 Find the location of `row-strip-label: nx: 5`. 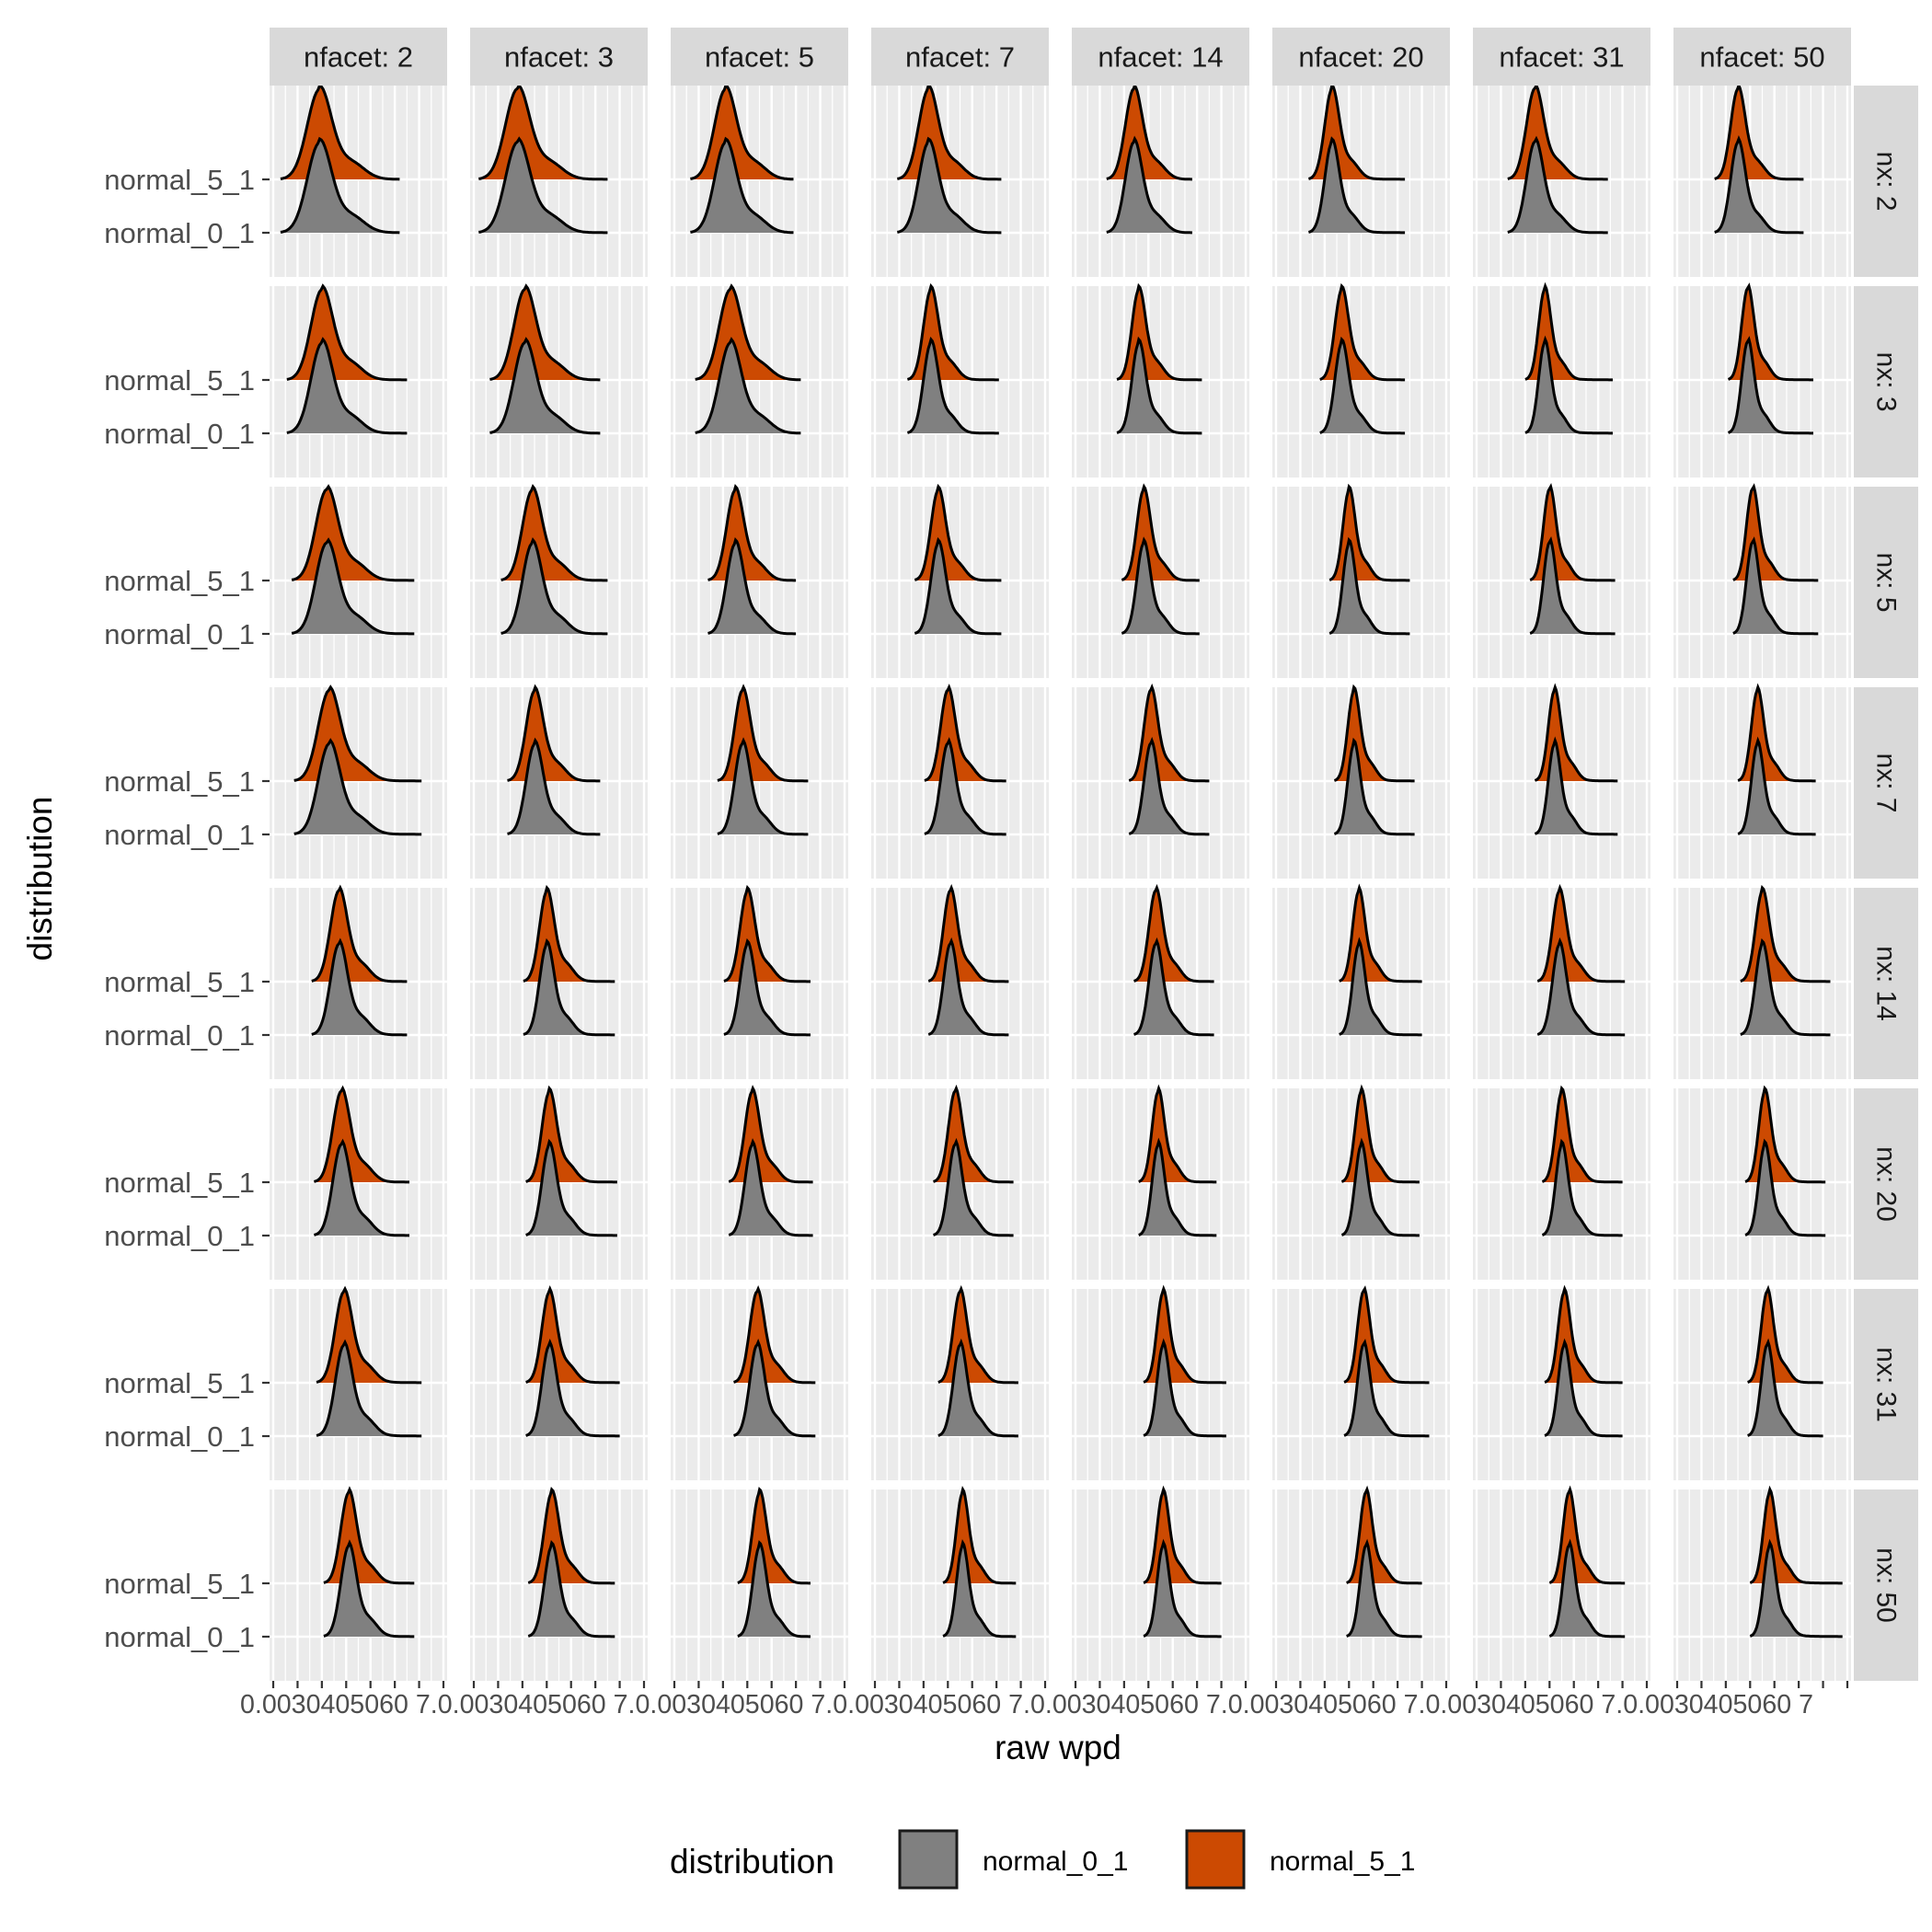

row-strip-label: nx: 5 is located at coordinates (1886, 582).